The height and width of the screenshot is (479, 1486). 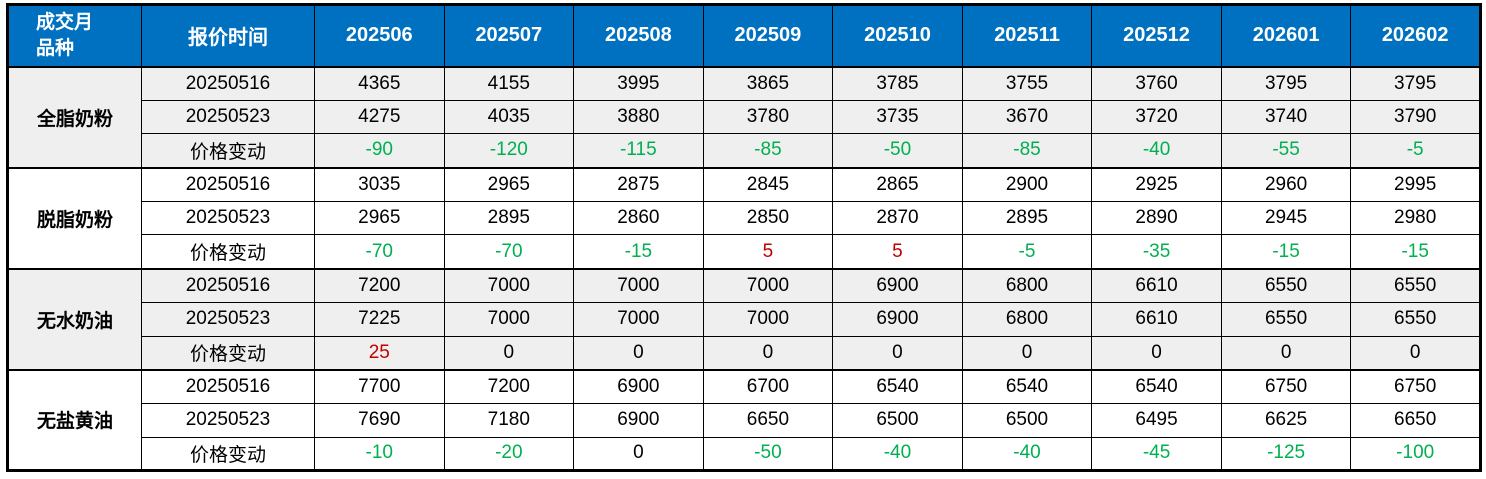 I want to click on price-cell: 2860, so click(x=638, y=218).